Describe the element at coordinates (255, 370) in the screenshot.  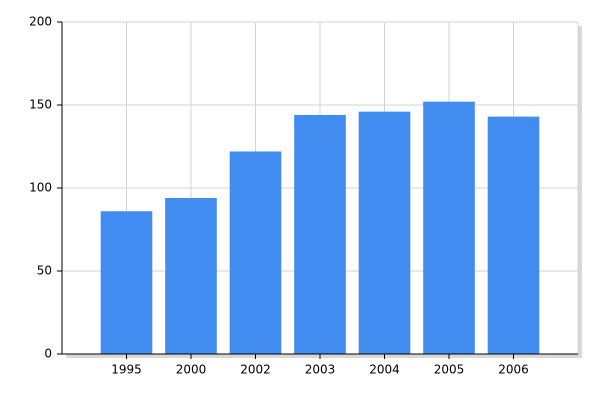
I see `x-tick-label: 2002` at that location.